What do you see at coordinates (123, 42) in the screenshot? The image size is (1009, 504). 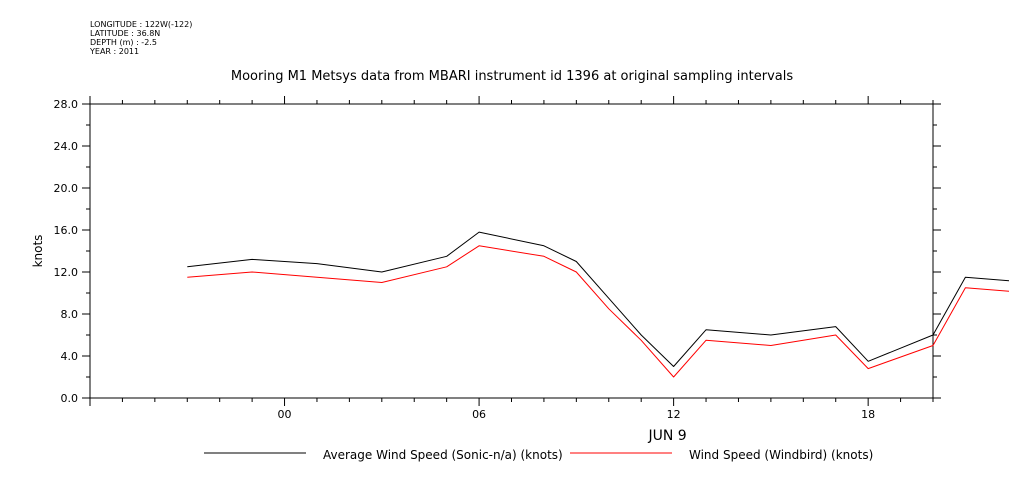 I see `depth-label: DEPTH (m) : -2.5` at bounding box center [123, 42].